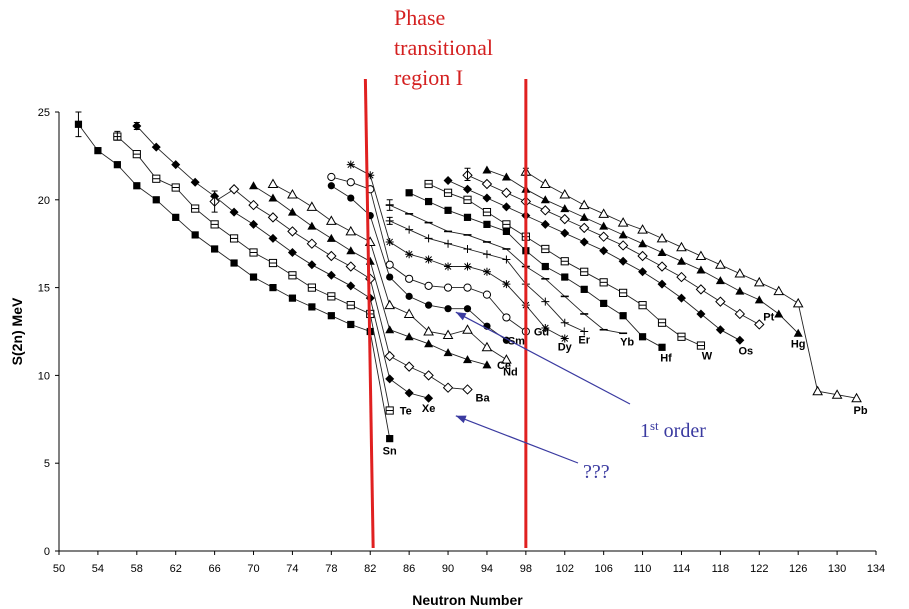  I want to click on annotation-first-order: 1st order, so click(673, 430).